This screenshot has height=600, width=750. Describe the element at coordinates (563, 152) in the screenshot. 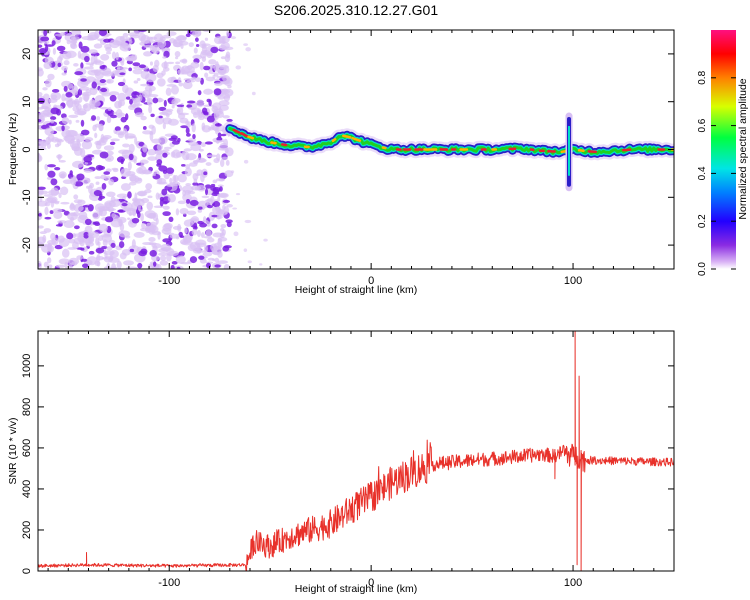

I see `ridge-core` at that location.